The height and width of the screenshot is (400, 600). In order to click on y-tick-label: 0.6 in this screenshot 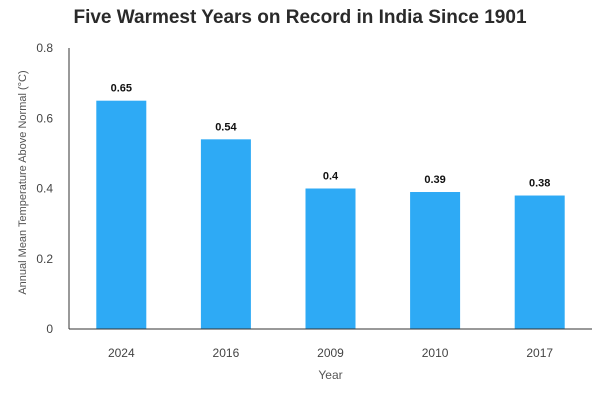, I will do `click(44, 118)`.